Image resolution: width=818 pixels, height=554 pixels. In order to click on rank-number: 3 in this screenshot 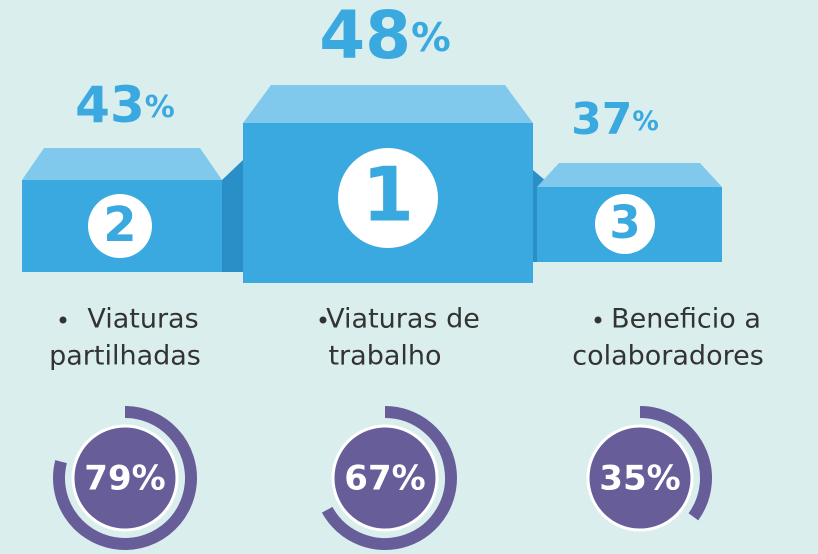, I will do `click(624, 222)`.